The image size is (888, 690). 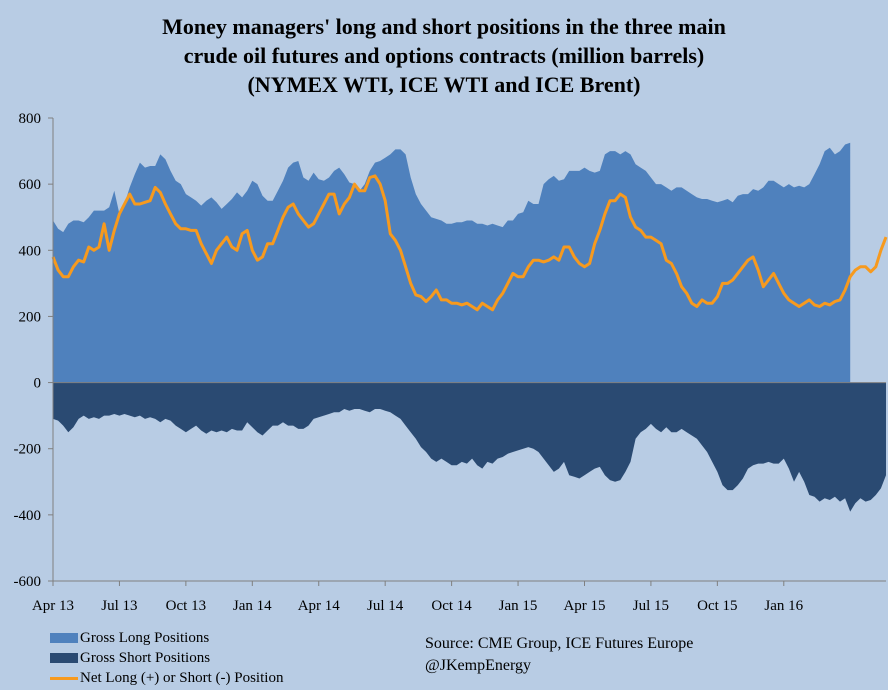 What do you see at coordinates (783, 606) in the screenshot?
I see `x-tick-label: Jan 16` at bounding box center [783, 606].